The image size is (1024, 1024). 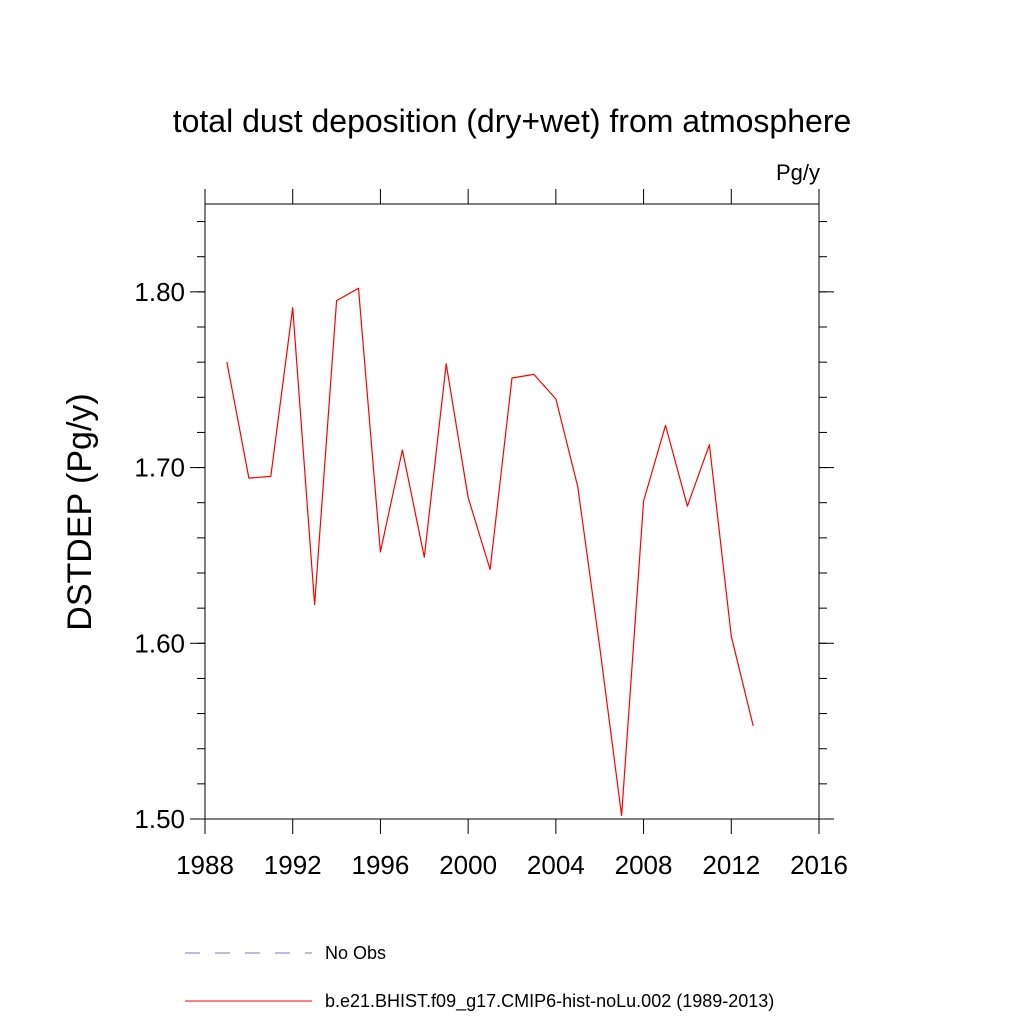 I want to click on x-tick-label: 1996, so click(x=381, y=865).